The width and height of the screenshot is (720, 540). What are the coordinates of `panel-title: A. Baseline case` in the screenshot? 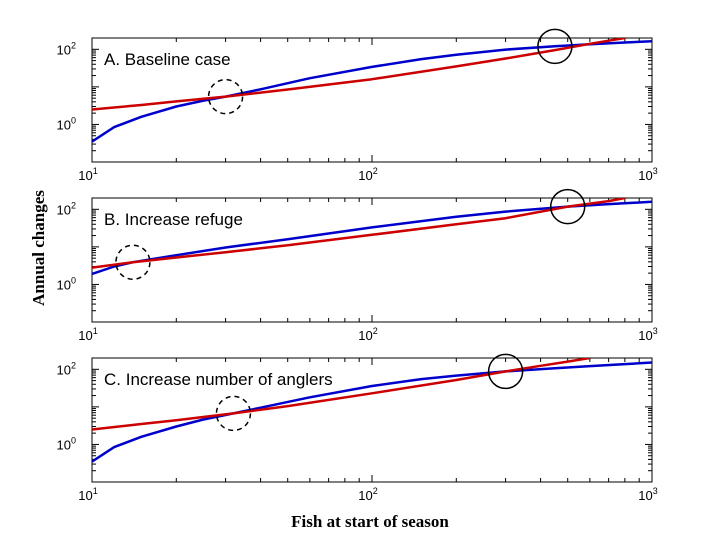 It's located at (167, 59).